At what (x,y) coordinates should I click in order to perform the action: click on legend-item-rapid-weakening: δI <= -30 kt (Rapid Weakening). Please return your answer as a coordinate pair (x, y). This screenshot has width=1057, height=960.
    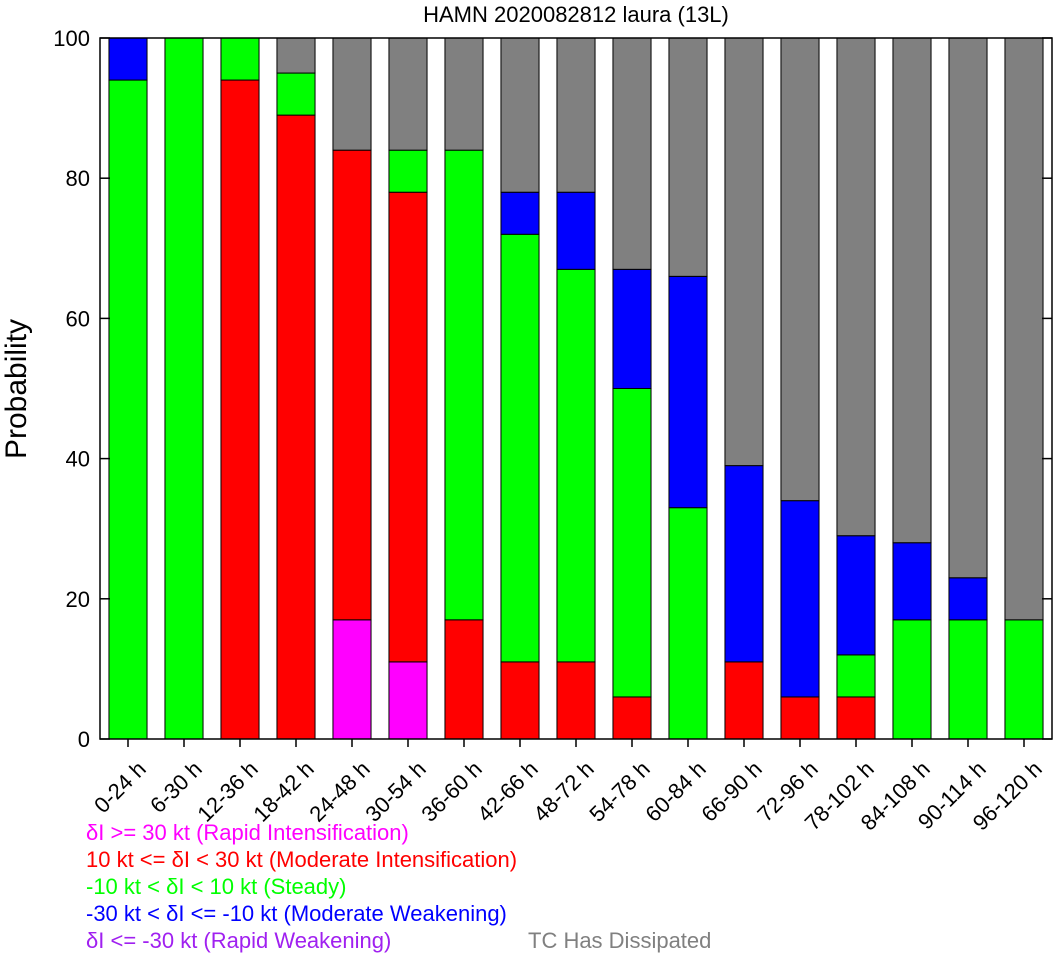
    Looking at the image, I should click on (239, 940).